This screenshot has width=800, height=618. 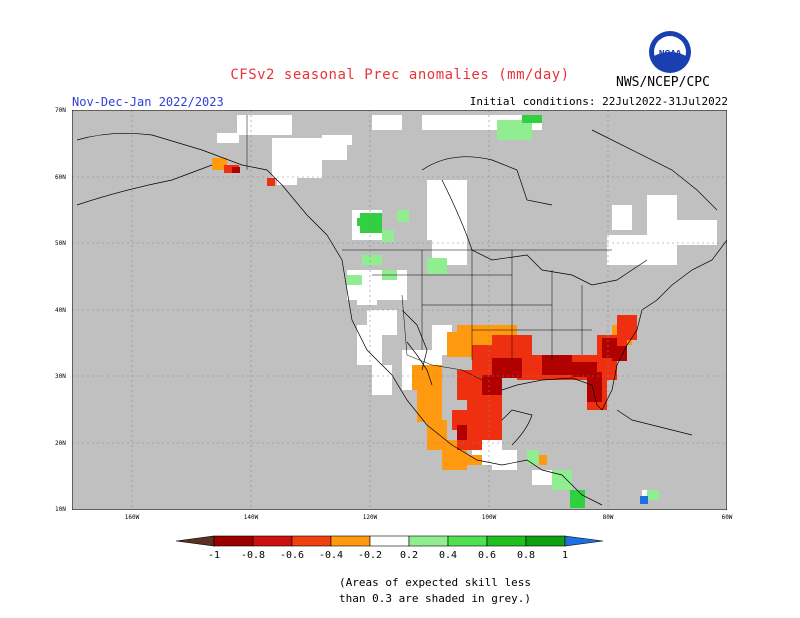 What do you see at coordinates (214, 555) in the screenshot?
I see `colorbar-tick-label: -1` at bounding box center [214, 555].